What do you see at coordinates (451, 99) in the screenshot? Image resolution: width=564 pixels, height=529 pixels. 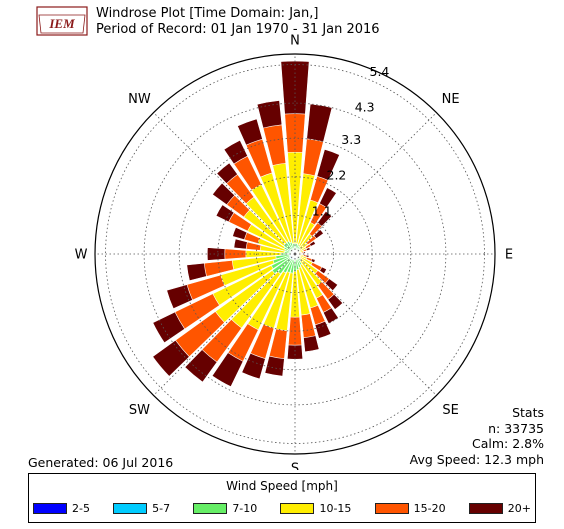 I see `direction-label: NE` at bounding box center [451, 99].